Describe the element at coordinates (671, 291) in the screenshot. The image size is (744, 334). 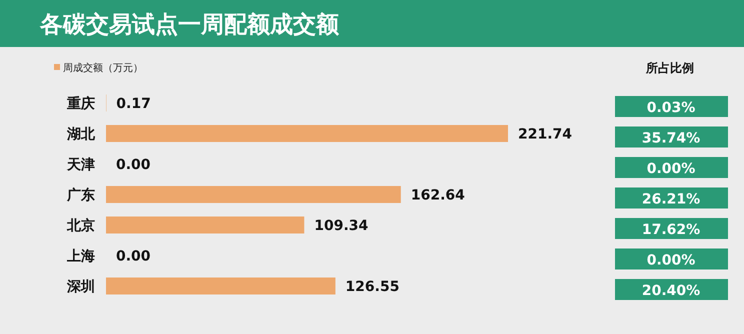
I see `text: 20.40%` at that location.